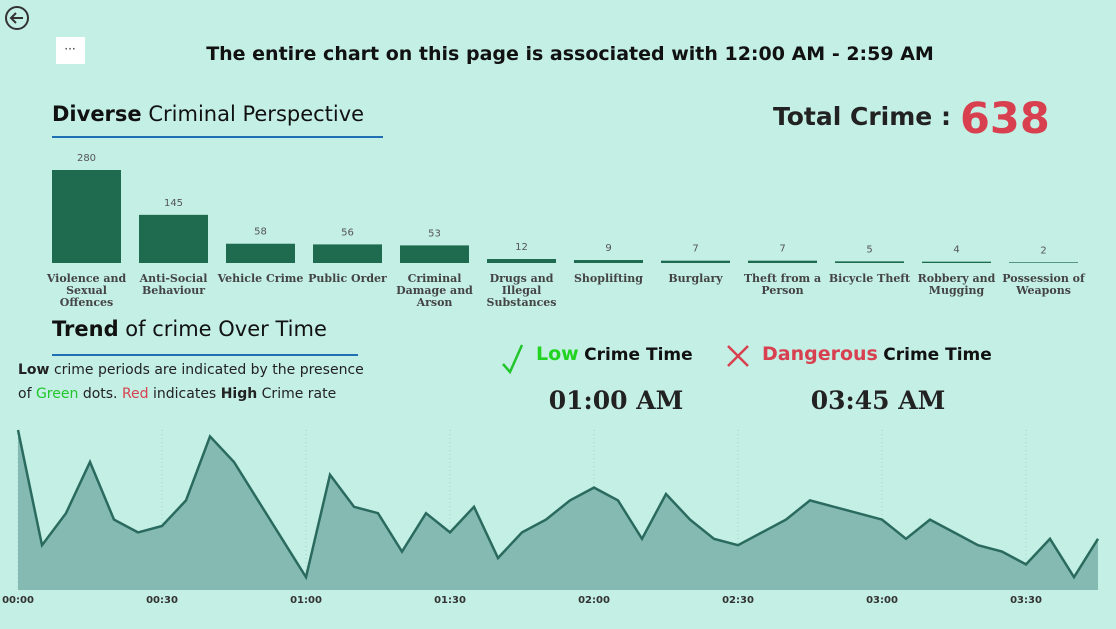  Describe the element at coordinates (450, 600) in the screenshot. I see `x-tick-label: 01:30` at that location.